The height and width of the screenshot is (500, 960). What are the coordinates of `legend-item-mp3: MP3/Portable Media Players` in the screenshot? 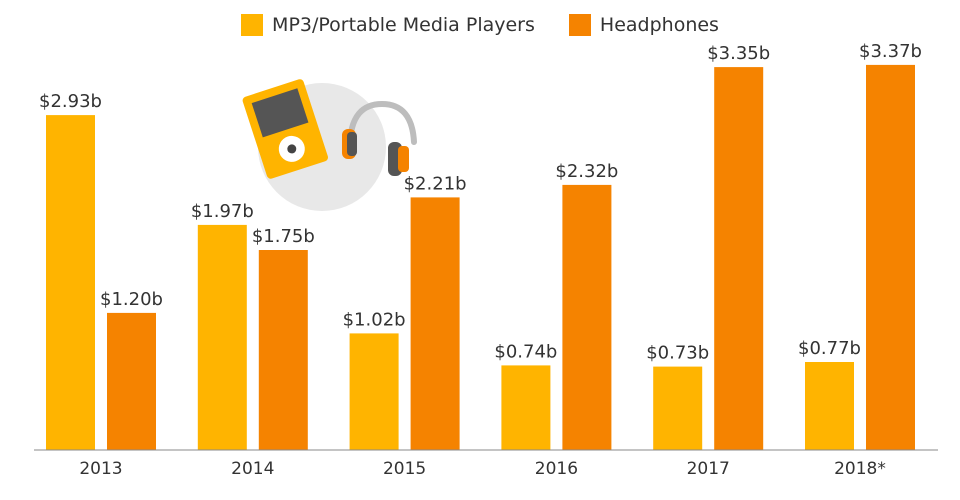 It's located at (388, 25).